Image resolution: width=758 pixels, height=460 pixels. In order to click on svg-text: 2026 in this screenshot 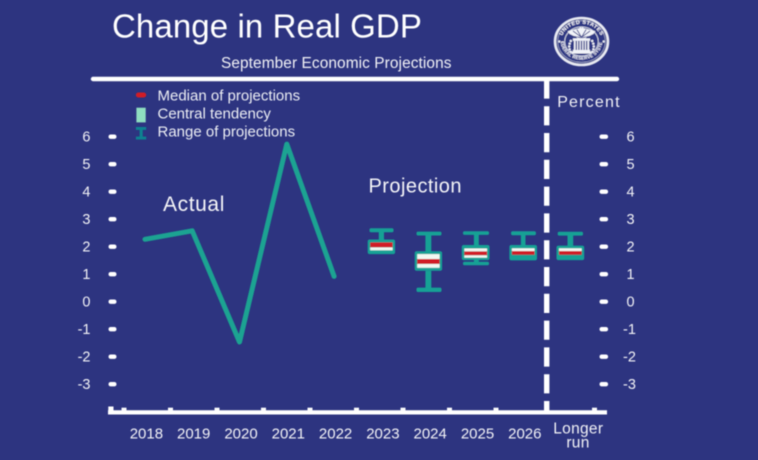, I will do `click(524, 434)`.